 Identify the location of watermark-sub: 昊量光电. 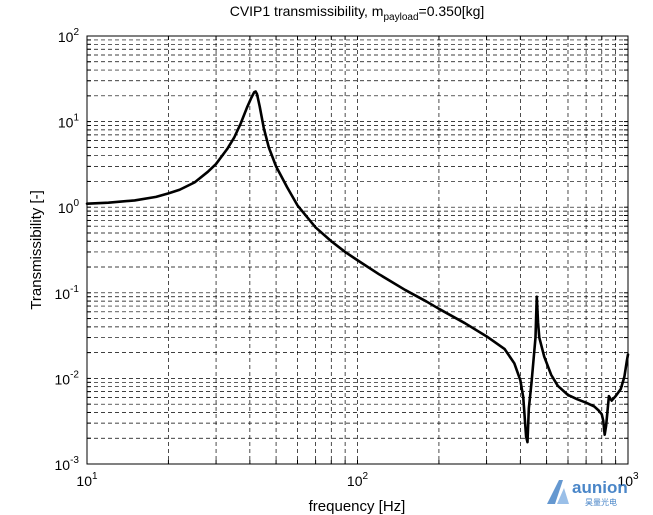
(601, 502).